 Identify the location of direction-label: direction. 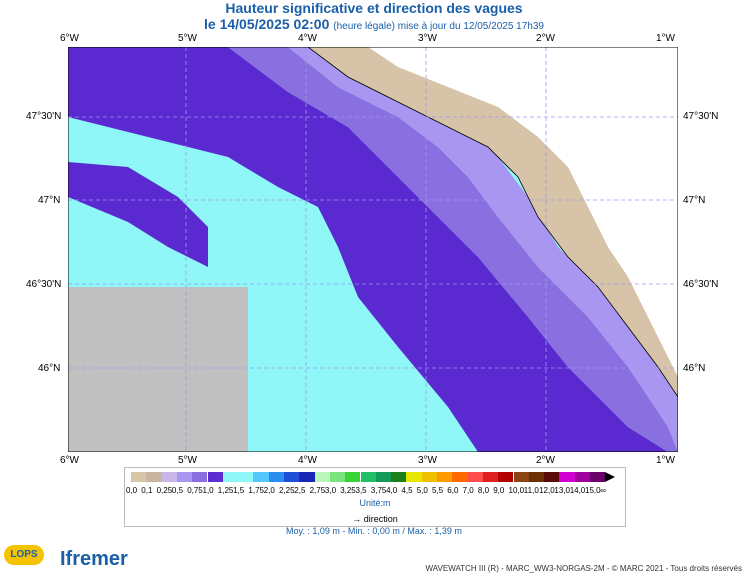
(380, 519).